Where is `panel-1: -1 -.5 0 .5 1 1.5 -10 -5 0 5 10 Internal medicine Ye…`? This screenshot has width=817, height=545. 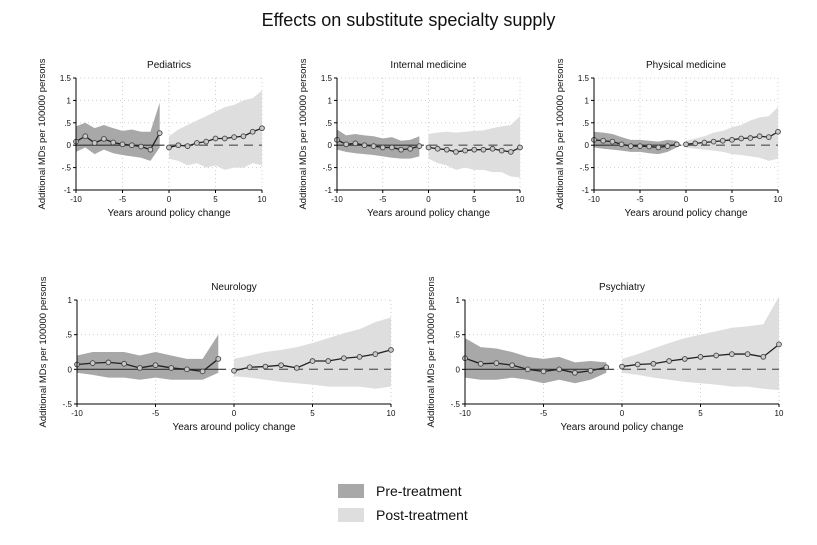
panel-1: -1 -.5 0 .5 1 1.5 -10 -5 0 5 10 Internal medicine Ye… is located at coordinates (411, 138).